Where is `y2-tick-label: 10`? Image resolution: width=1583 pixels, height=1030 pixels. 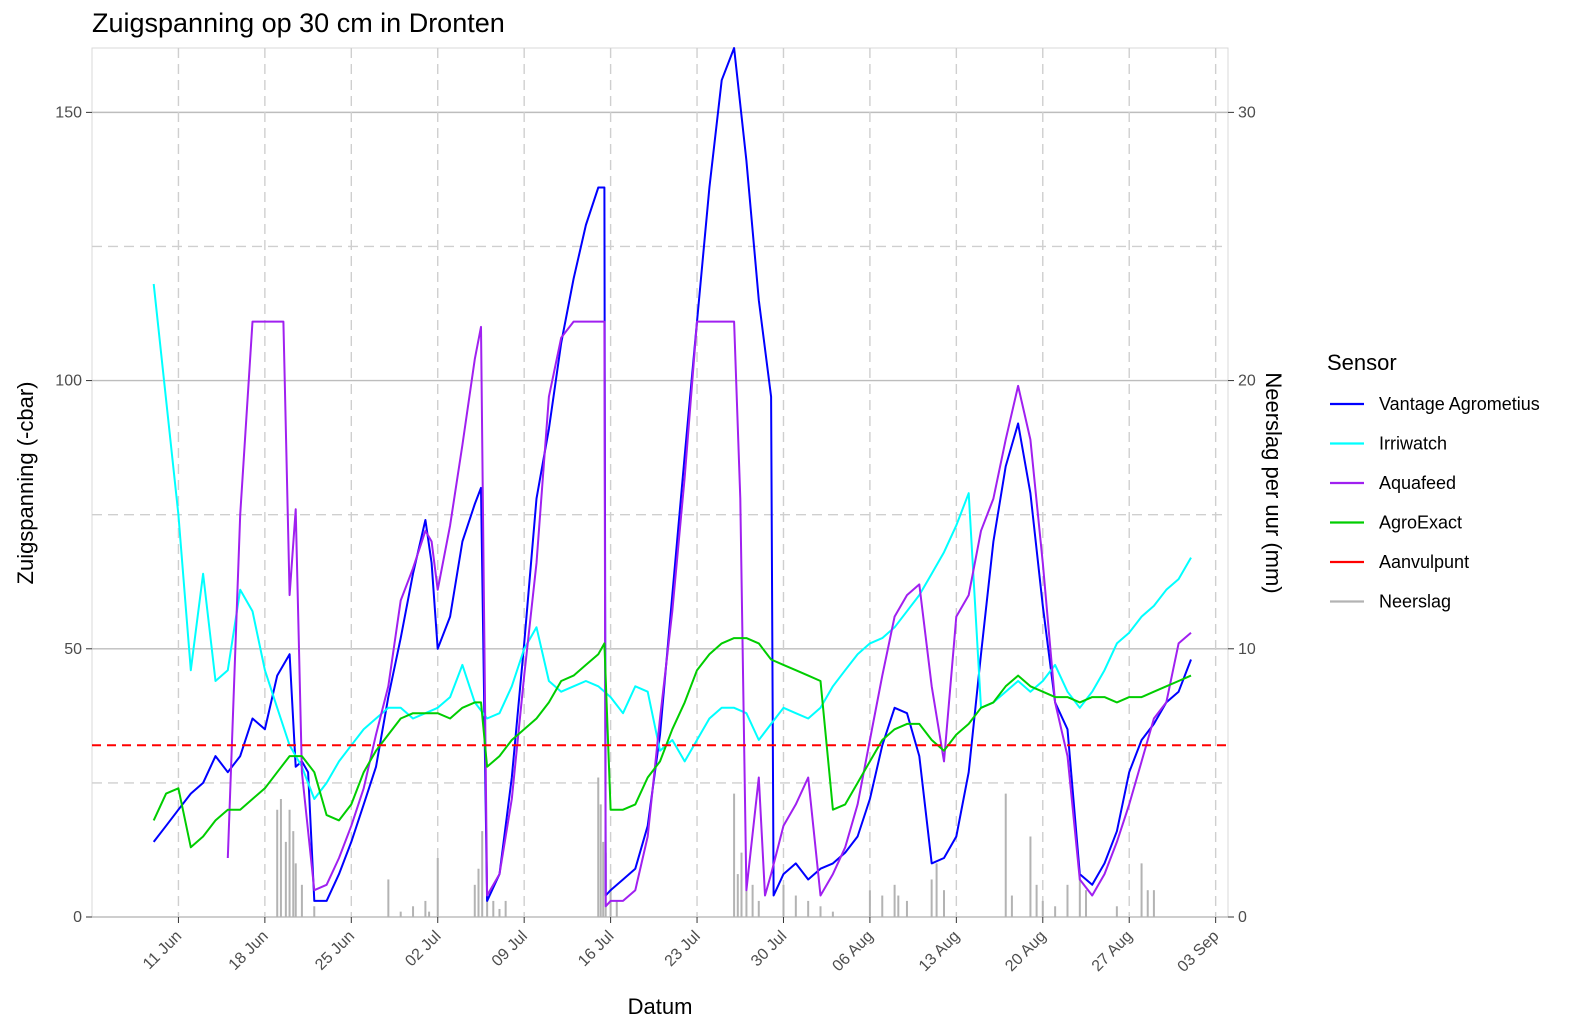 y2-tick-label: 10 is located at coordinates (1247, 649).